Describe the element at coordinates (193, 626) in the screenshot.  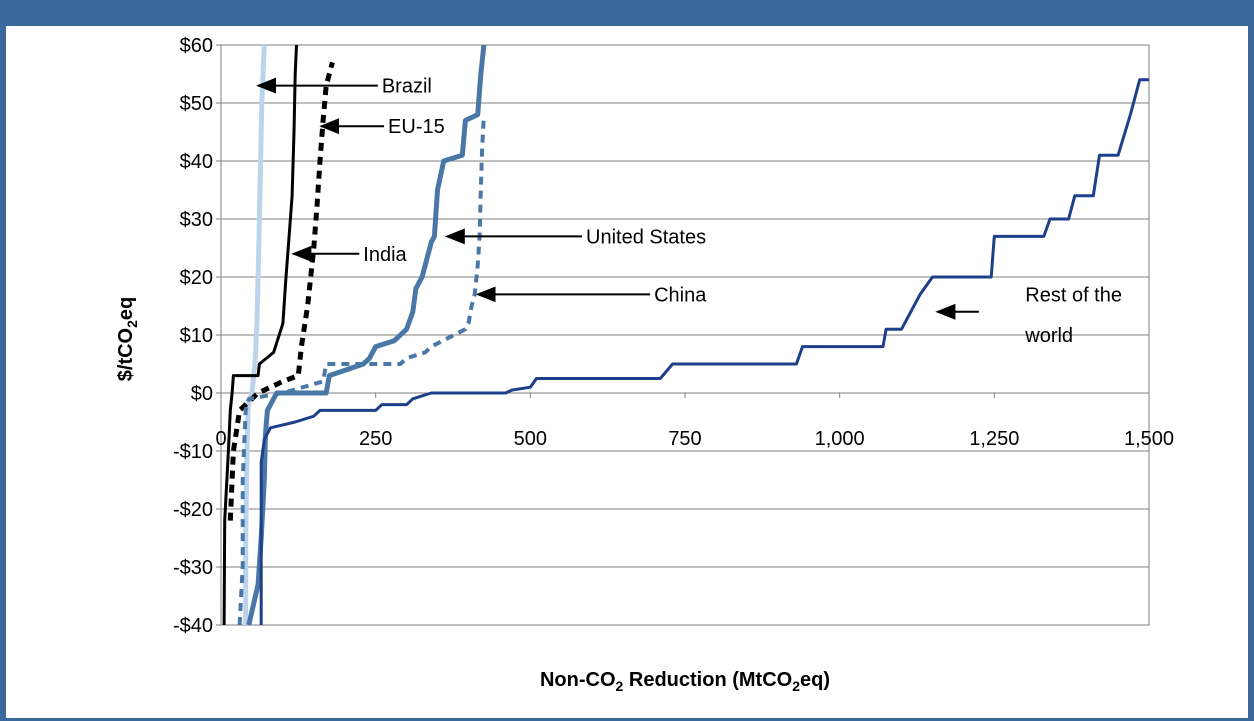
I see `y-tick-label: -$40` at that location.